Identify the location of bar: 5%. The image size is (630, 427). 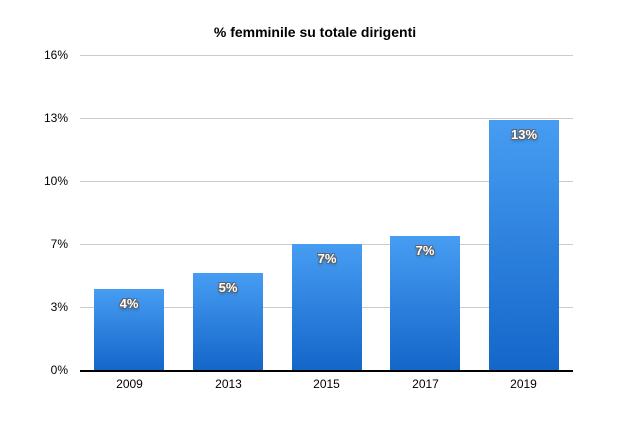
(228, 321).